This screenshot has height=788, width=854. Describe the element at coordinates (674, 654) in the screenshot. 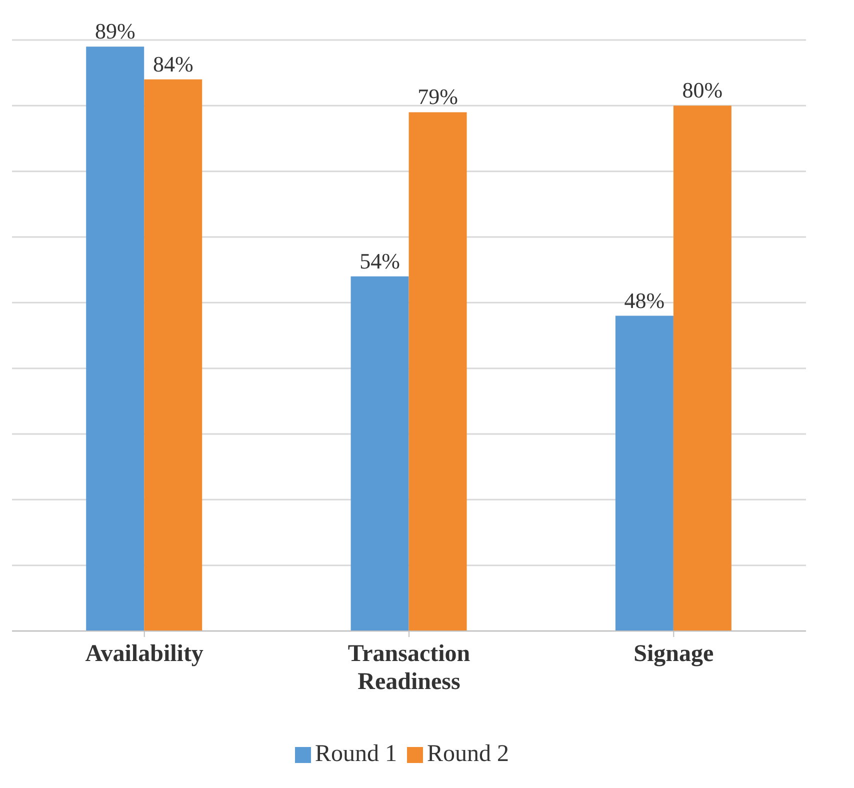

I see `x-tick-label: Signage` at that location.